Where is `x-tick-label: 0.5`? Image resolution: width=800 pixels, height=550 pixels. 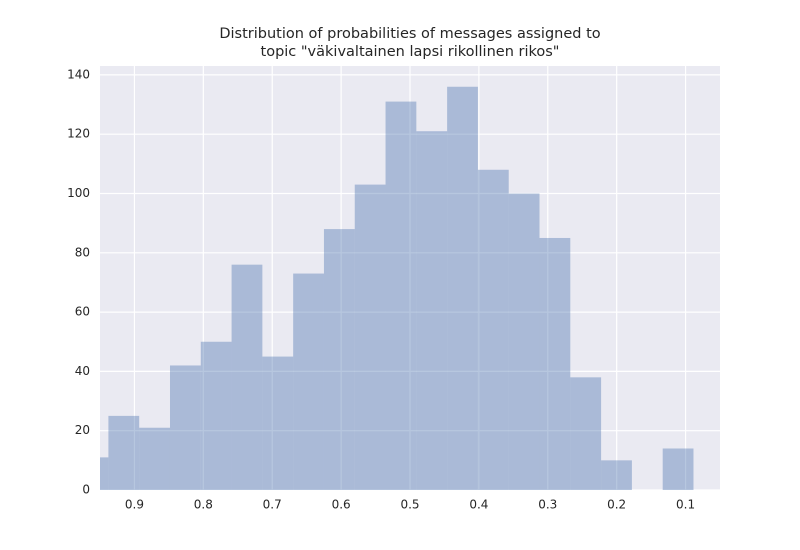
x-tick-label: 0.5 is located at coordinates (409, 505).